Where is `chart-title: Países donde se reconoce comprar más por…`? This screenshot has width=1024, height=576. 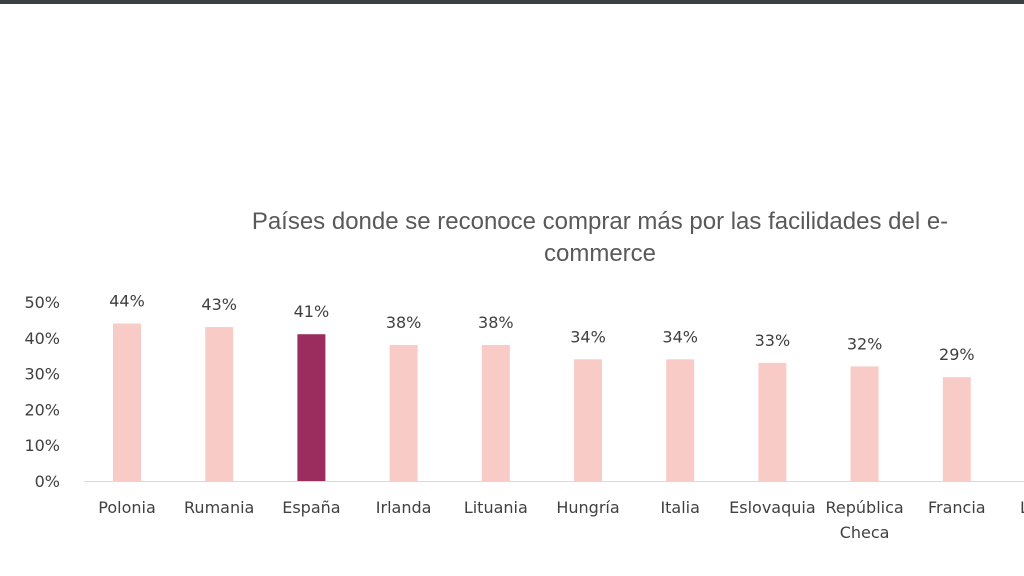 chart-title: Países donde se reconoce comprar más por… is located at coordinates (587, 238).